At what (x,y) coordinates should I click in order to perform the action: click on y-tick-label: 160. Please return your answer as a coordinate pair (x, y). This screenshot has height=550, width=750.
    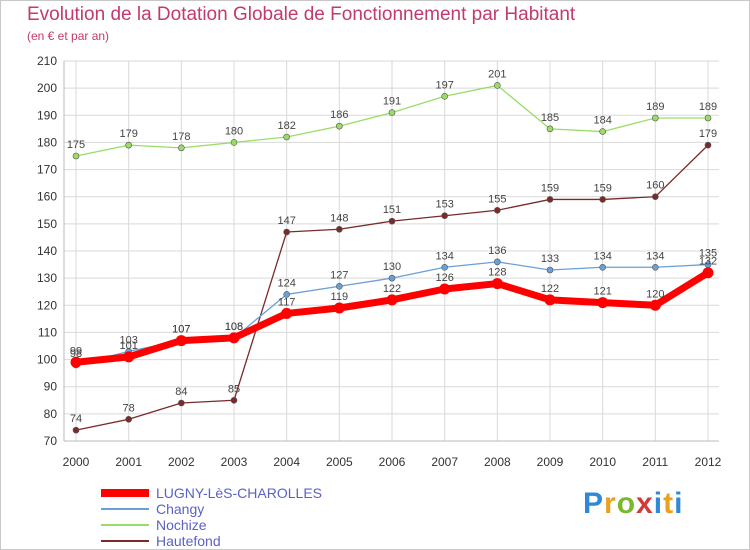
    Looking at the image, I should click on (47, 197).